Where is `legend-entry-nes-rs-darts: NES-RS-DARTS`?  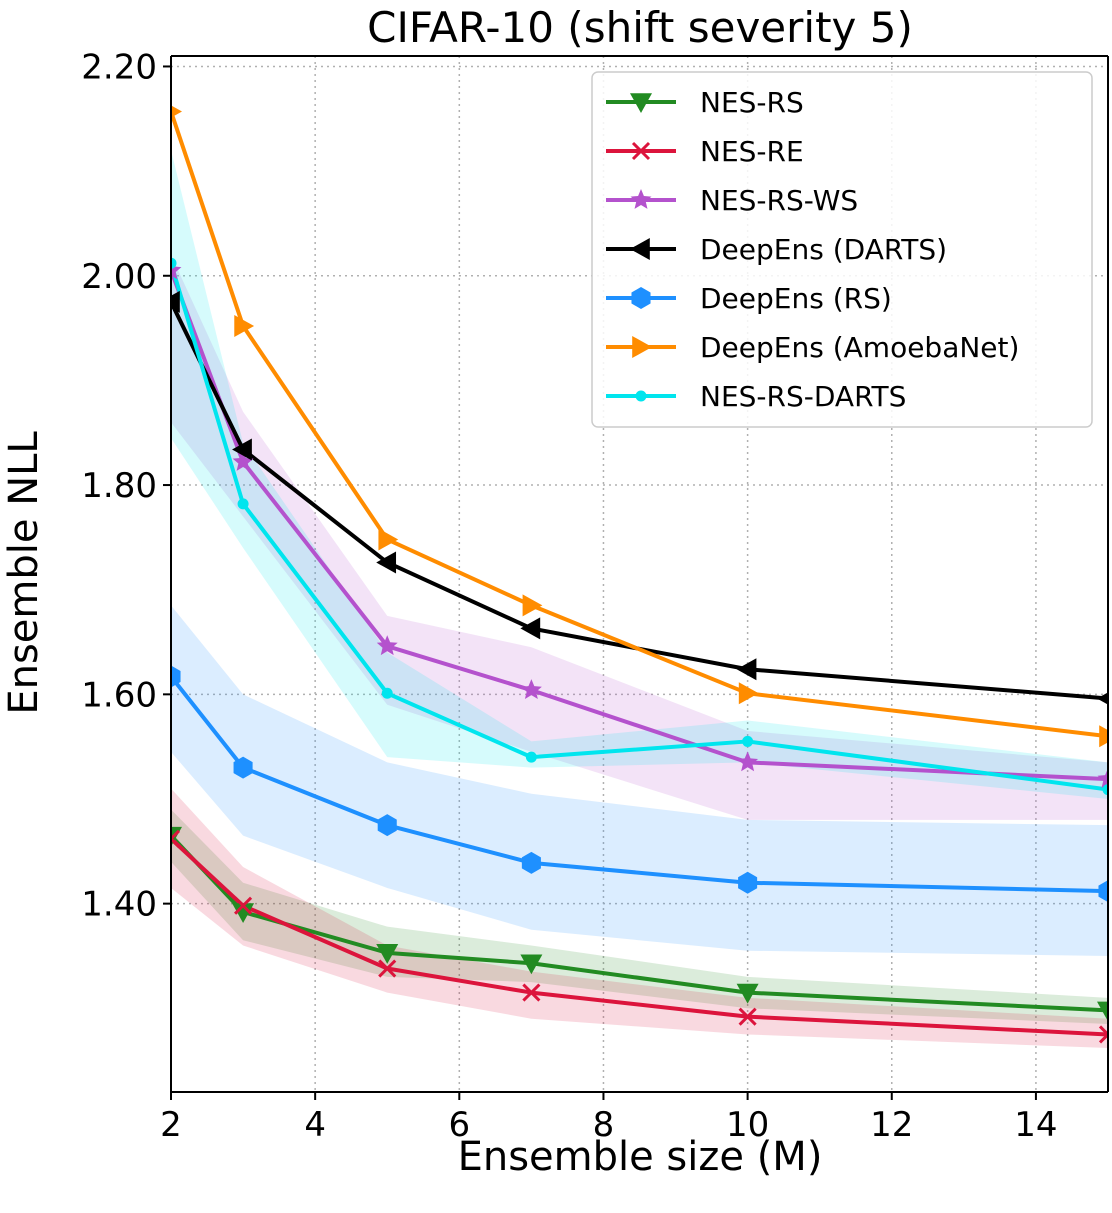
legend-entry-nes-rs-darts: NES-RS-DARTS is located at coordinates (756, 396).